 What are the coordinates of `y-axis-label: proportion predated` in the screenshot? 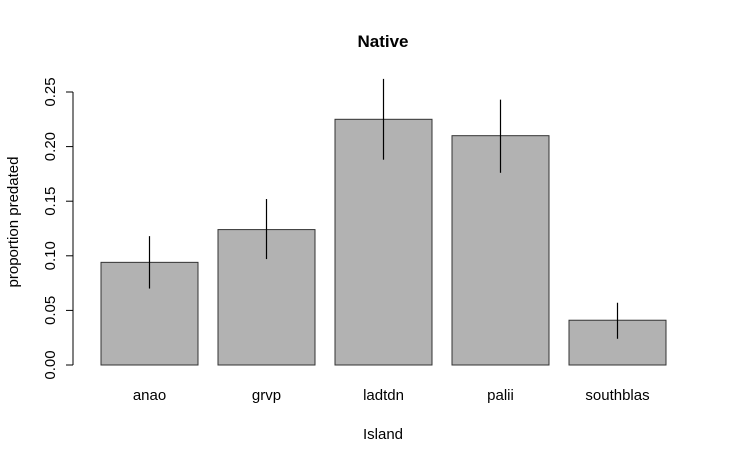 It's located at (13, 222).